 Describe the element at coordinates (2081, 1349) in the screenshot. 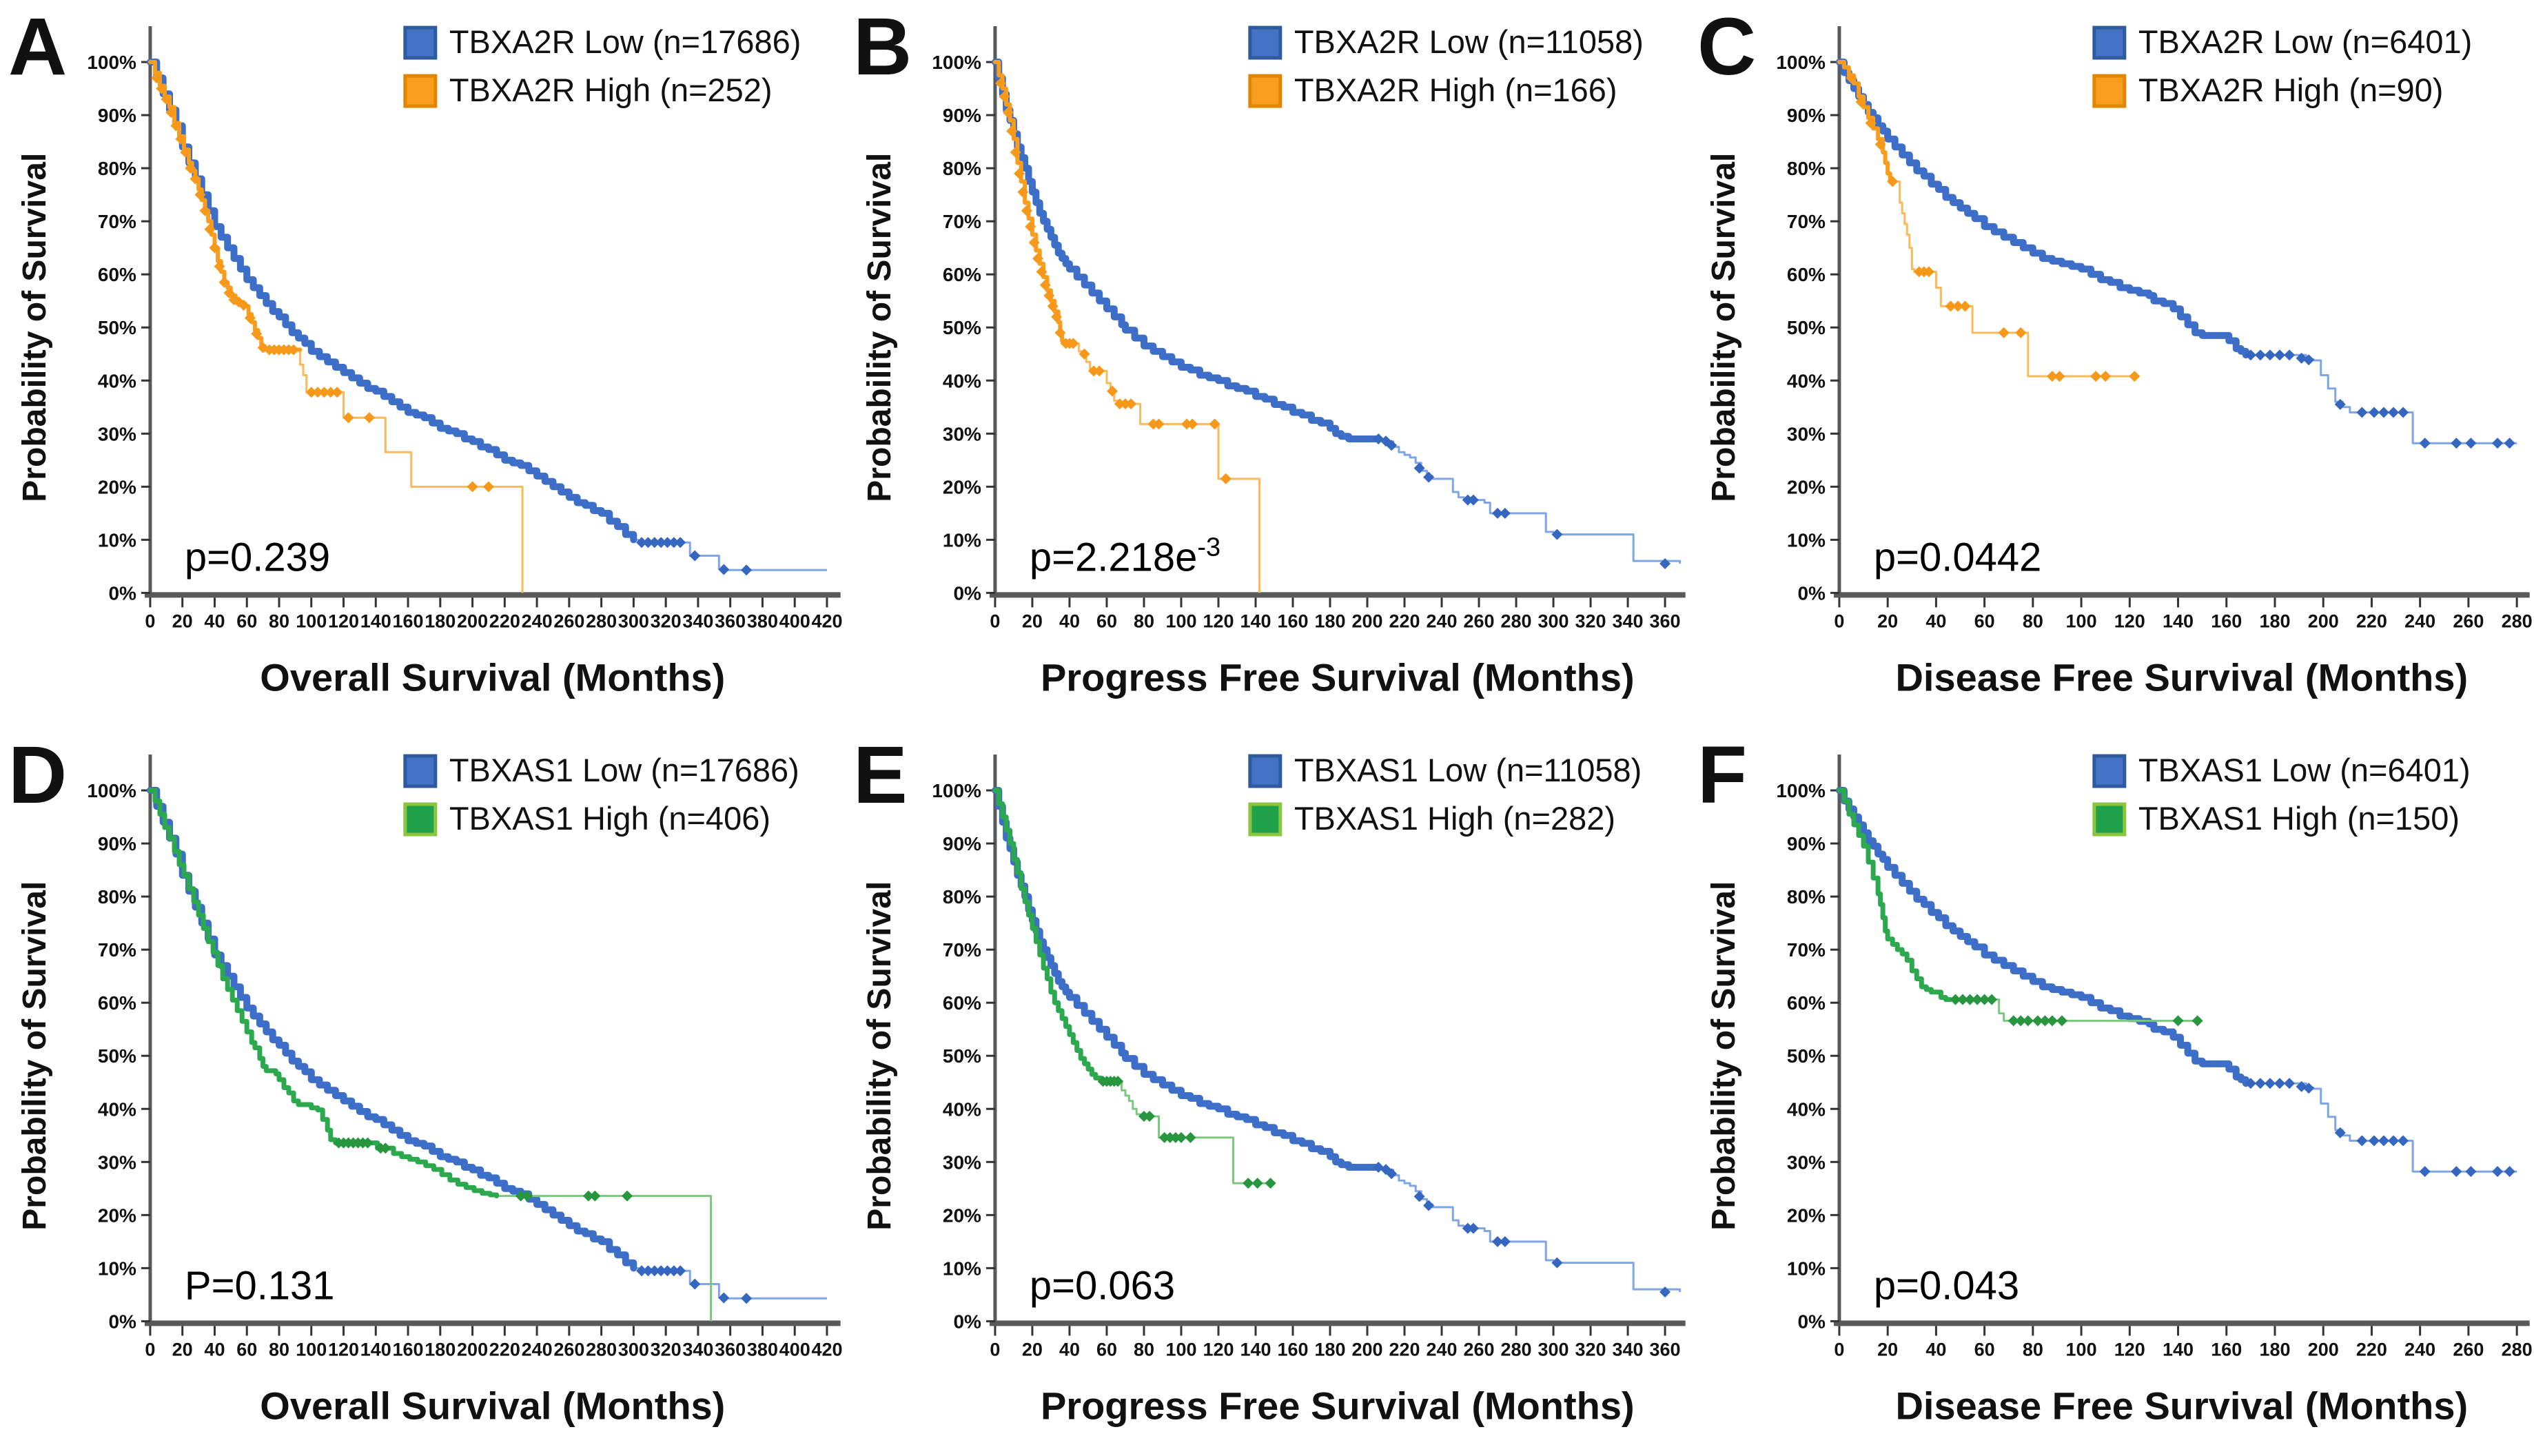

I see `x-tick-label: 100` at that location.